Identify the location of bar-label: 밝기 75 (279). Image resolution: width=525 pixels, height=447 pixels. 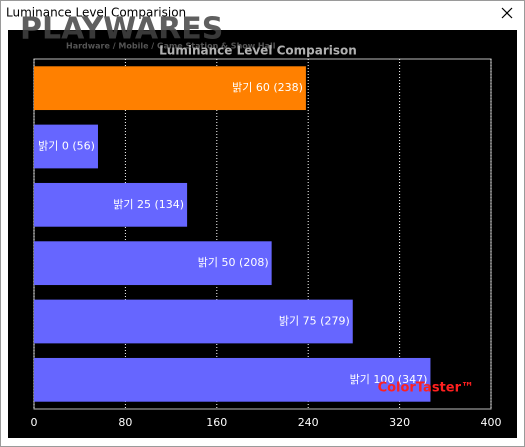
(314, 321).